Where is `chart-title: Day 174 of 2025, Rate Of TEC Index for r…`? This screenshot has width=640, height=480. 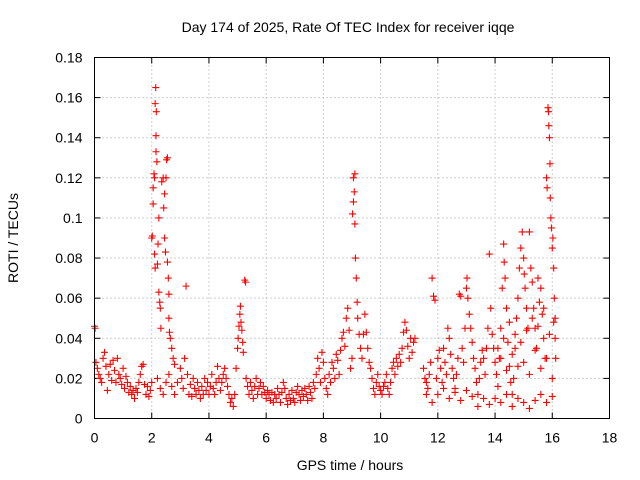
chart-title: Day 174 of 2025, Rate Of TEC Index for r… is located at coordinates (348, 27).